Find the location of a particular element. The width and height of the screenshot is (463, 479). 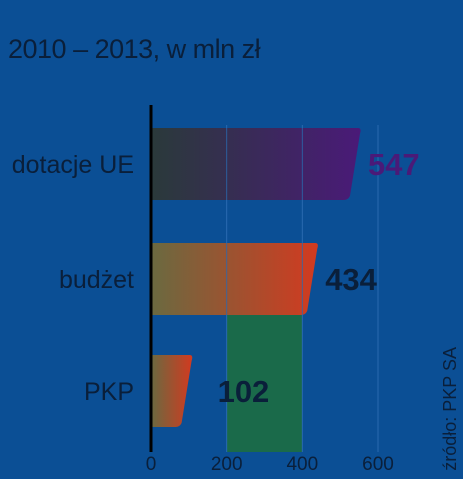

x-tick-label: 600 is located at coordinates (378, 464).